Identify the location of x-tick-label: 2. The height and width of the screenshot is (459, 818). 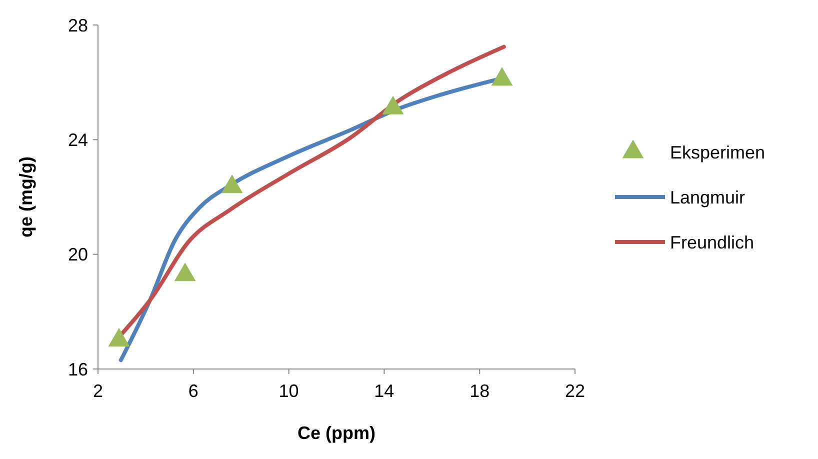
(98, 391).